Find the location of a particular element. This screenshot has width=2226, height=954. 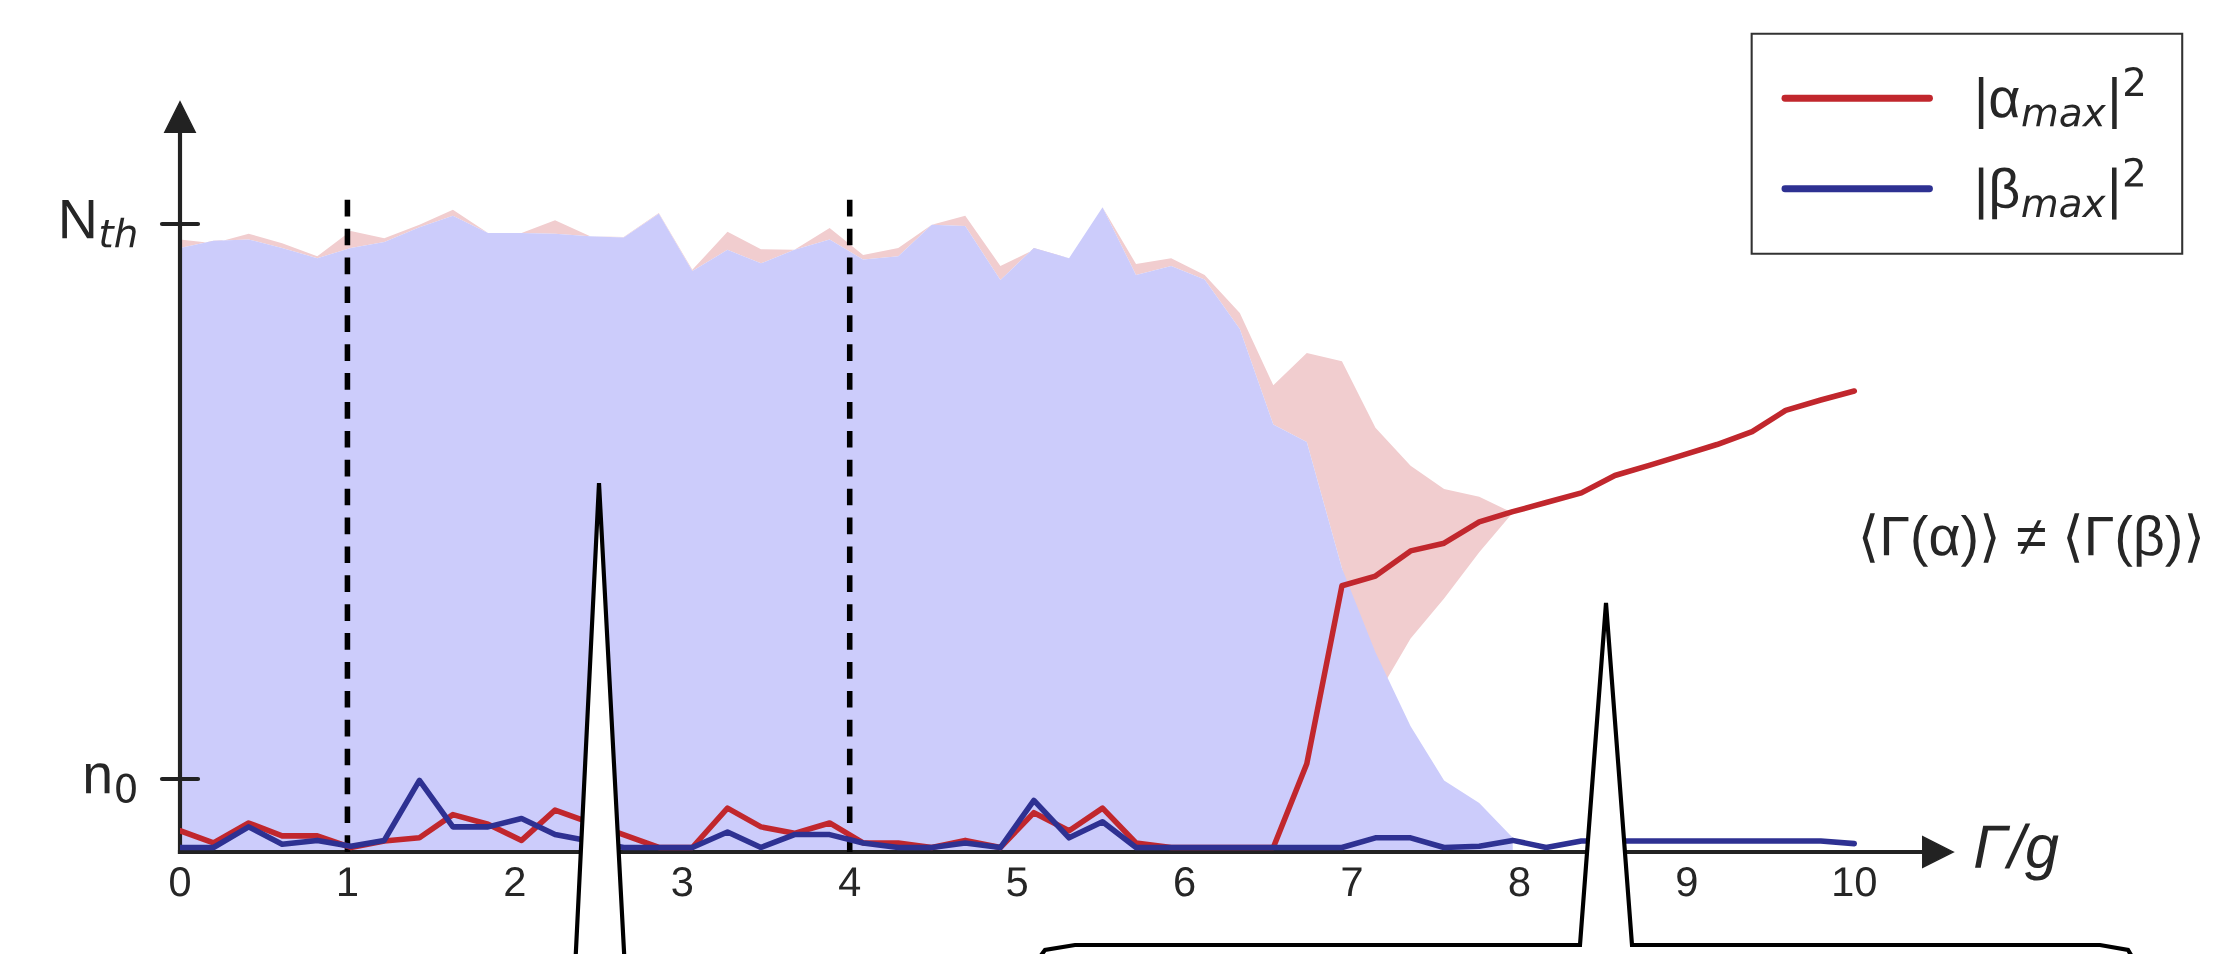

x-axis-title: Γ/g is located at coordinates (2017, 852).